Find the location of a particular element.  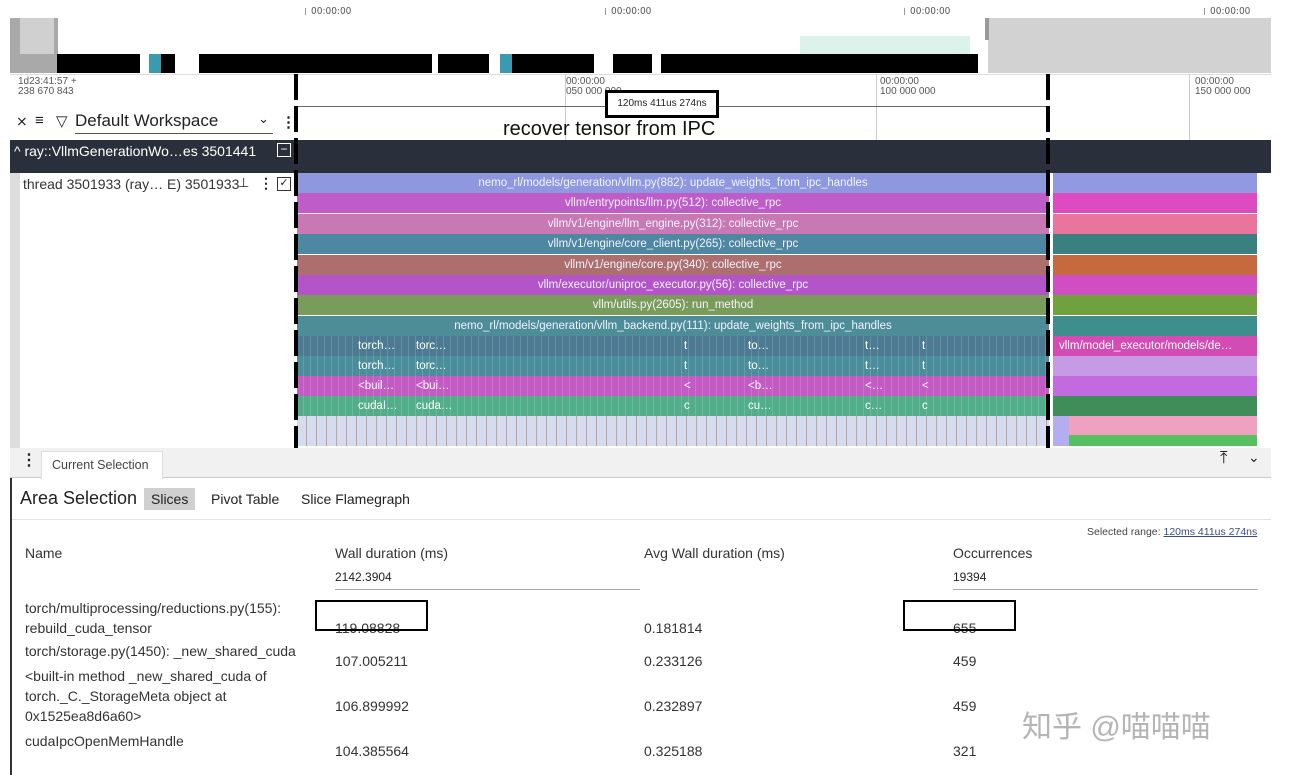

column-header-wall: Wall duration (ms) is located at coordinates (392, 553).